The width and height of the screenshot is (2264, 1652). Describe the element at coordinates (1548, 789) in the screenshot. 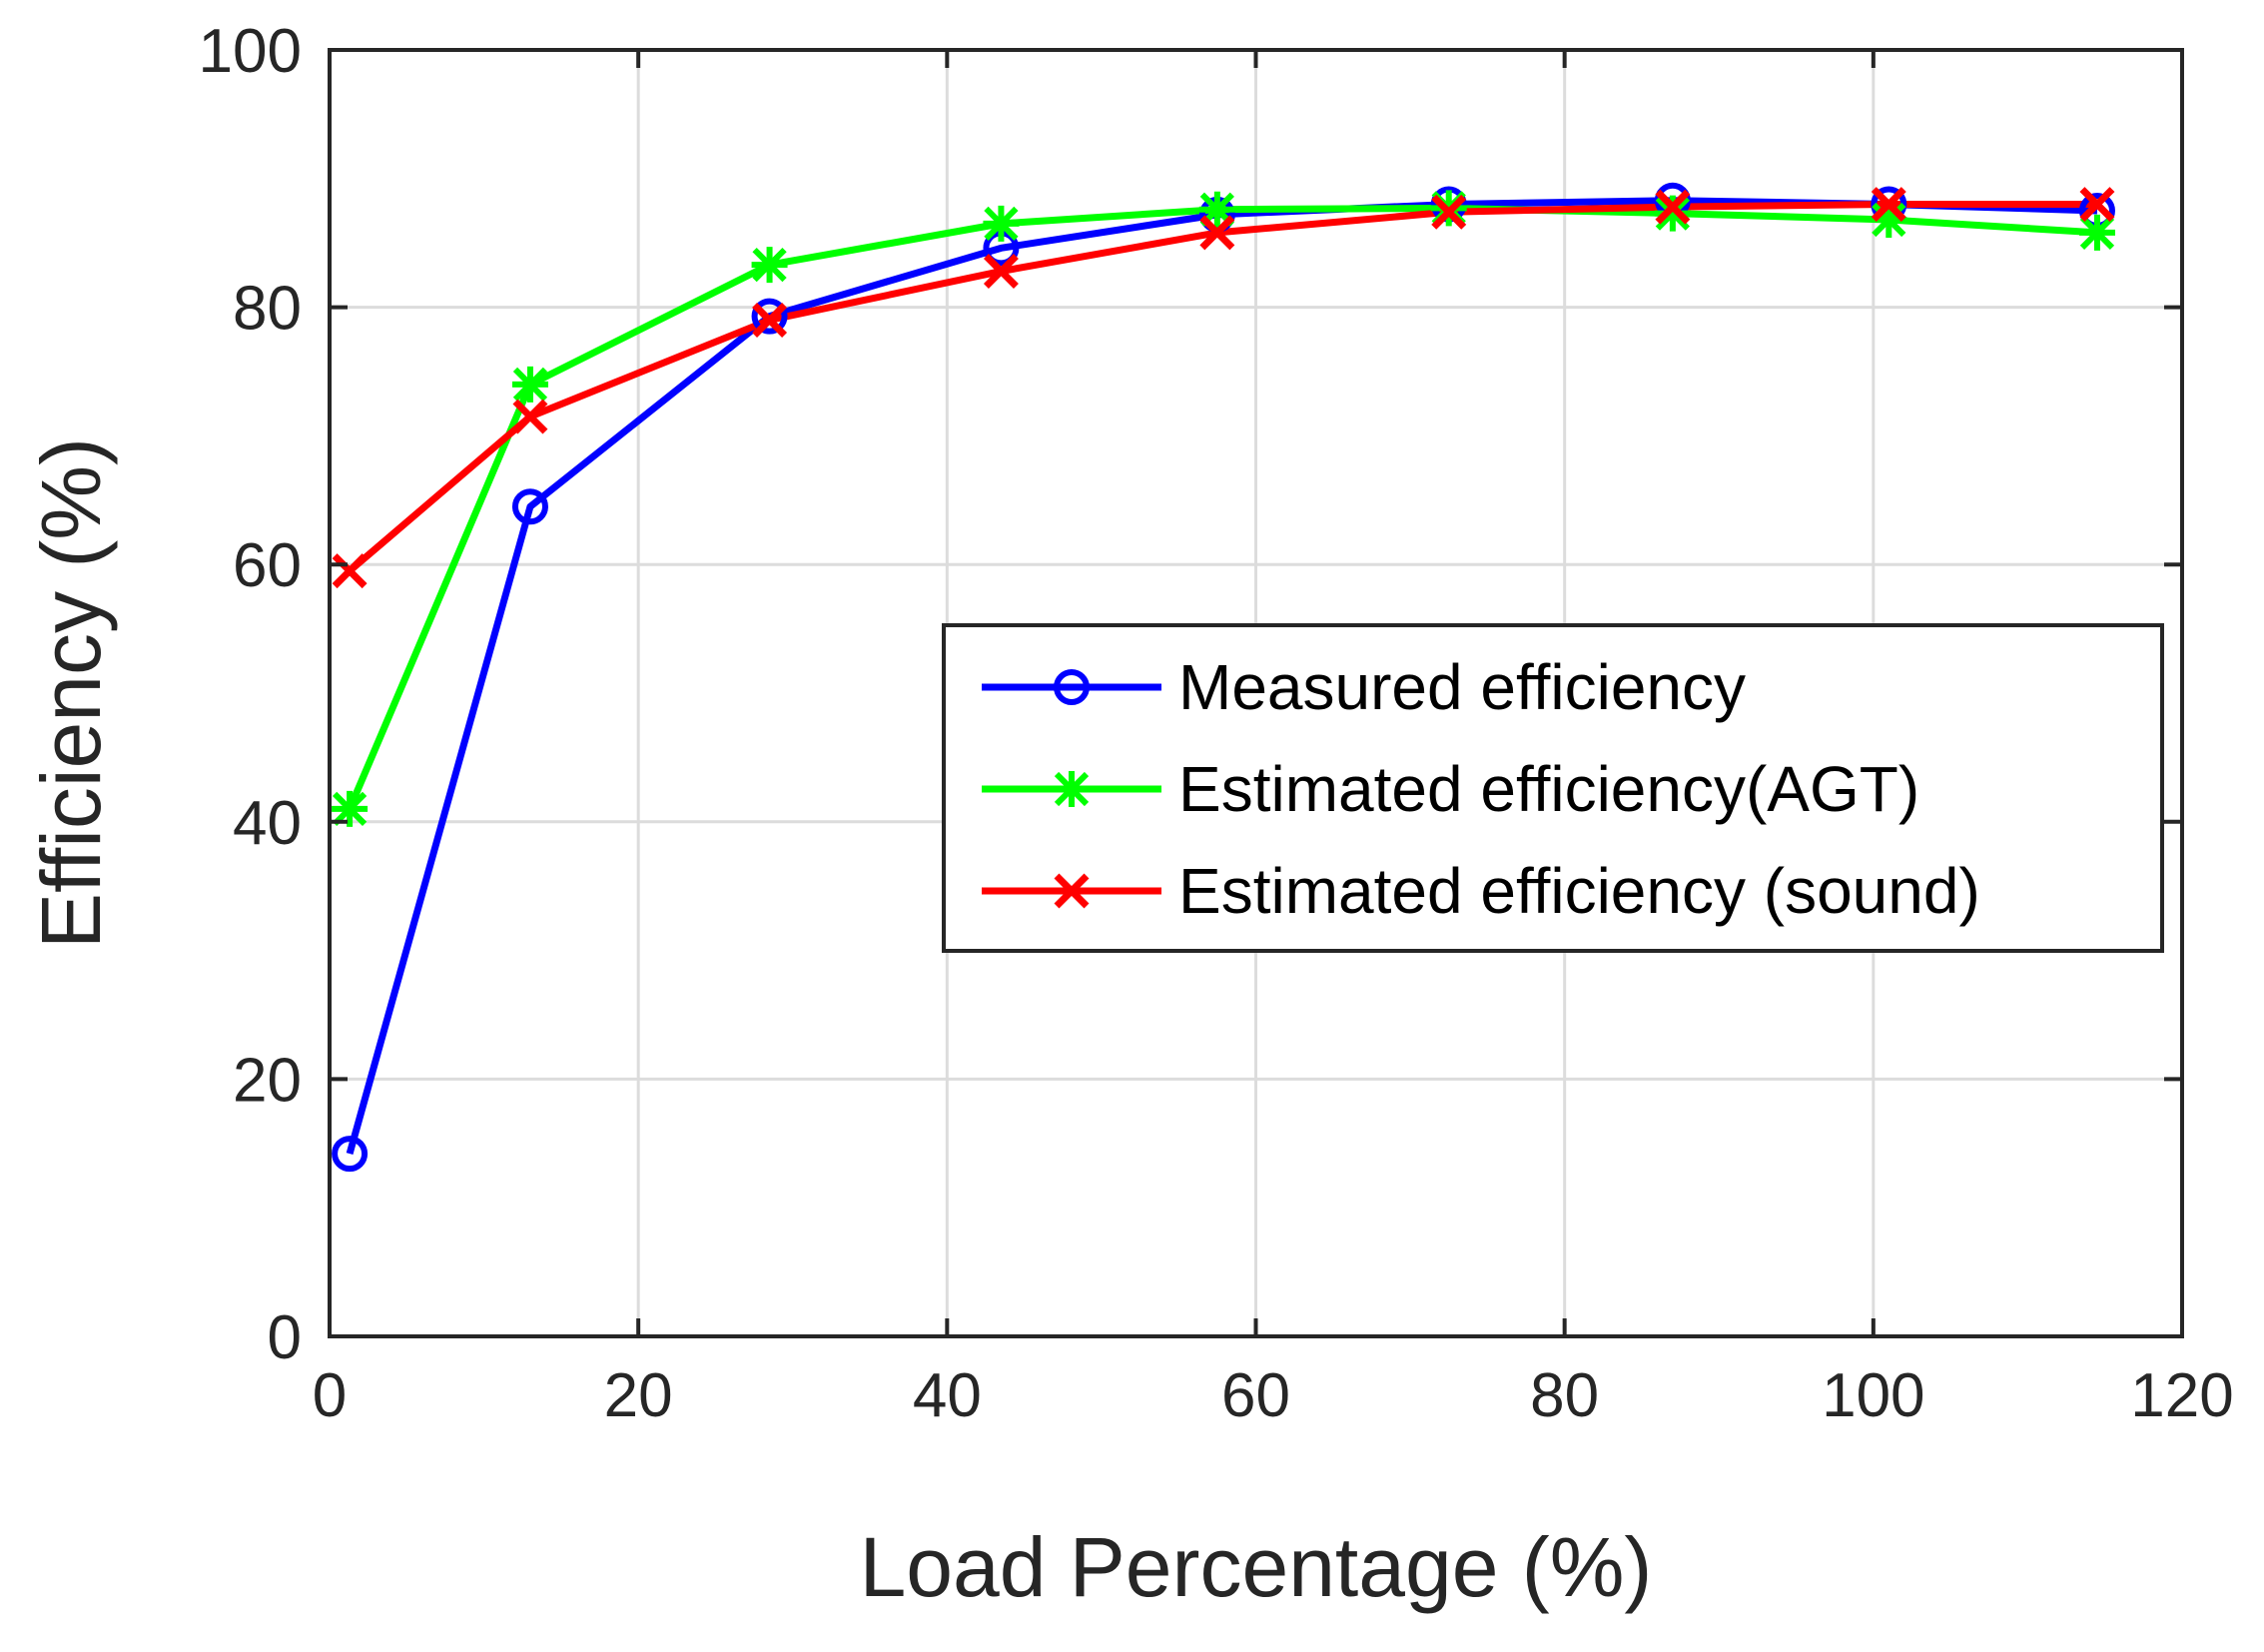

I see `legend-label-1: Estimated efficiency(AGT)` at that location.